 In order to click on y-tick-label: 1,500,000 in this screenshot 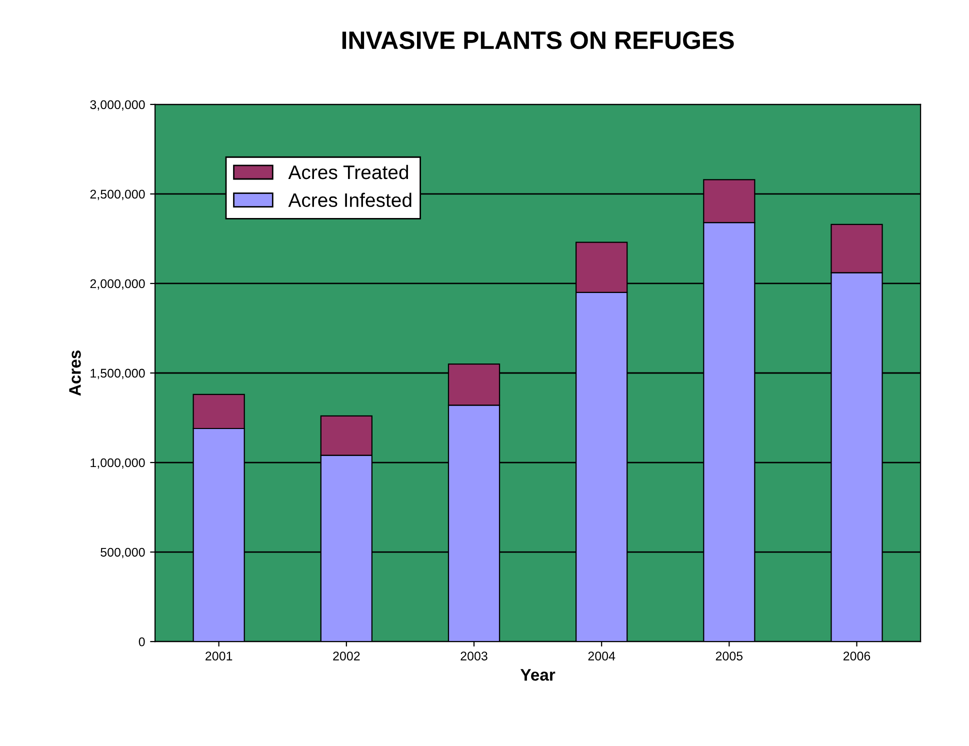, I will do `click(117, 374)`.